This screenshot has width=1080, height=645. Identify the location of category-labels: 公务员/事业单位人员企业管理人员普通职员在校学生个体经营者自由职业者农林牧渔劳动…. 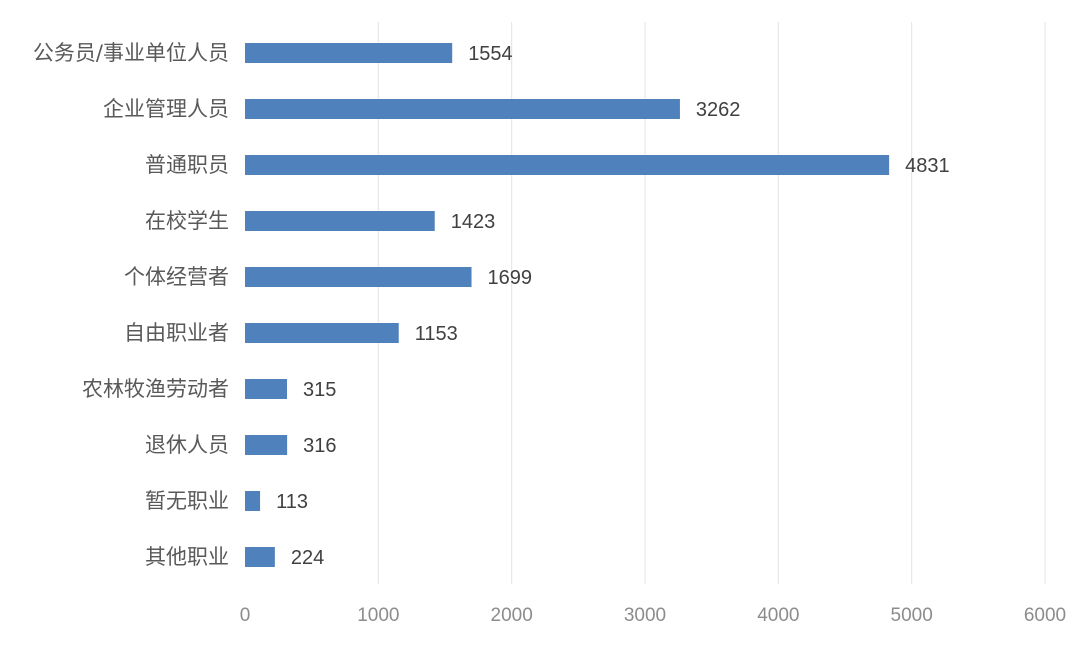
(131, 305).